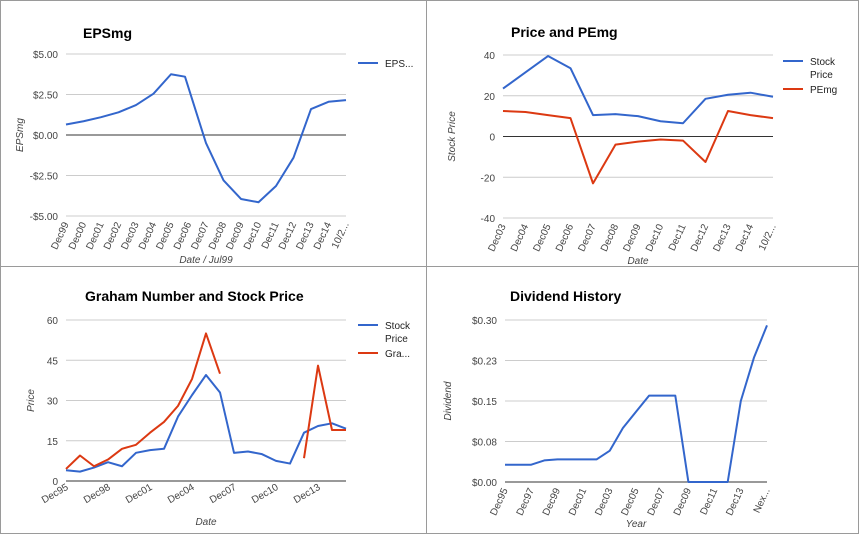  What do you see at coordinates (45, 96) in the screenshot?
I see `y-tick-label: $2.50` at bounding box center [45, 96].